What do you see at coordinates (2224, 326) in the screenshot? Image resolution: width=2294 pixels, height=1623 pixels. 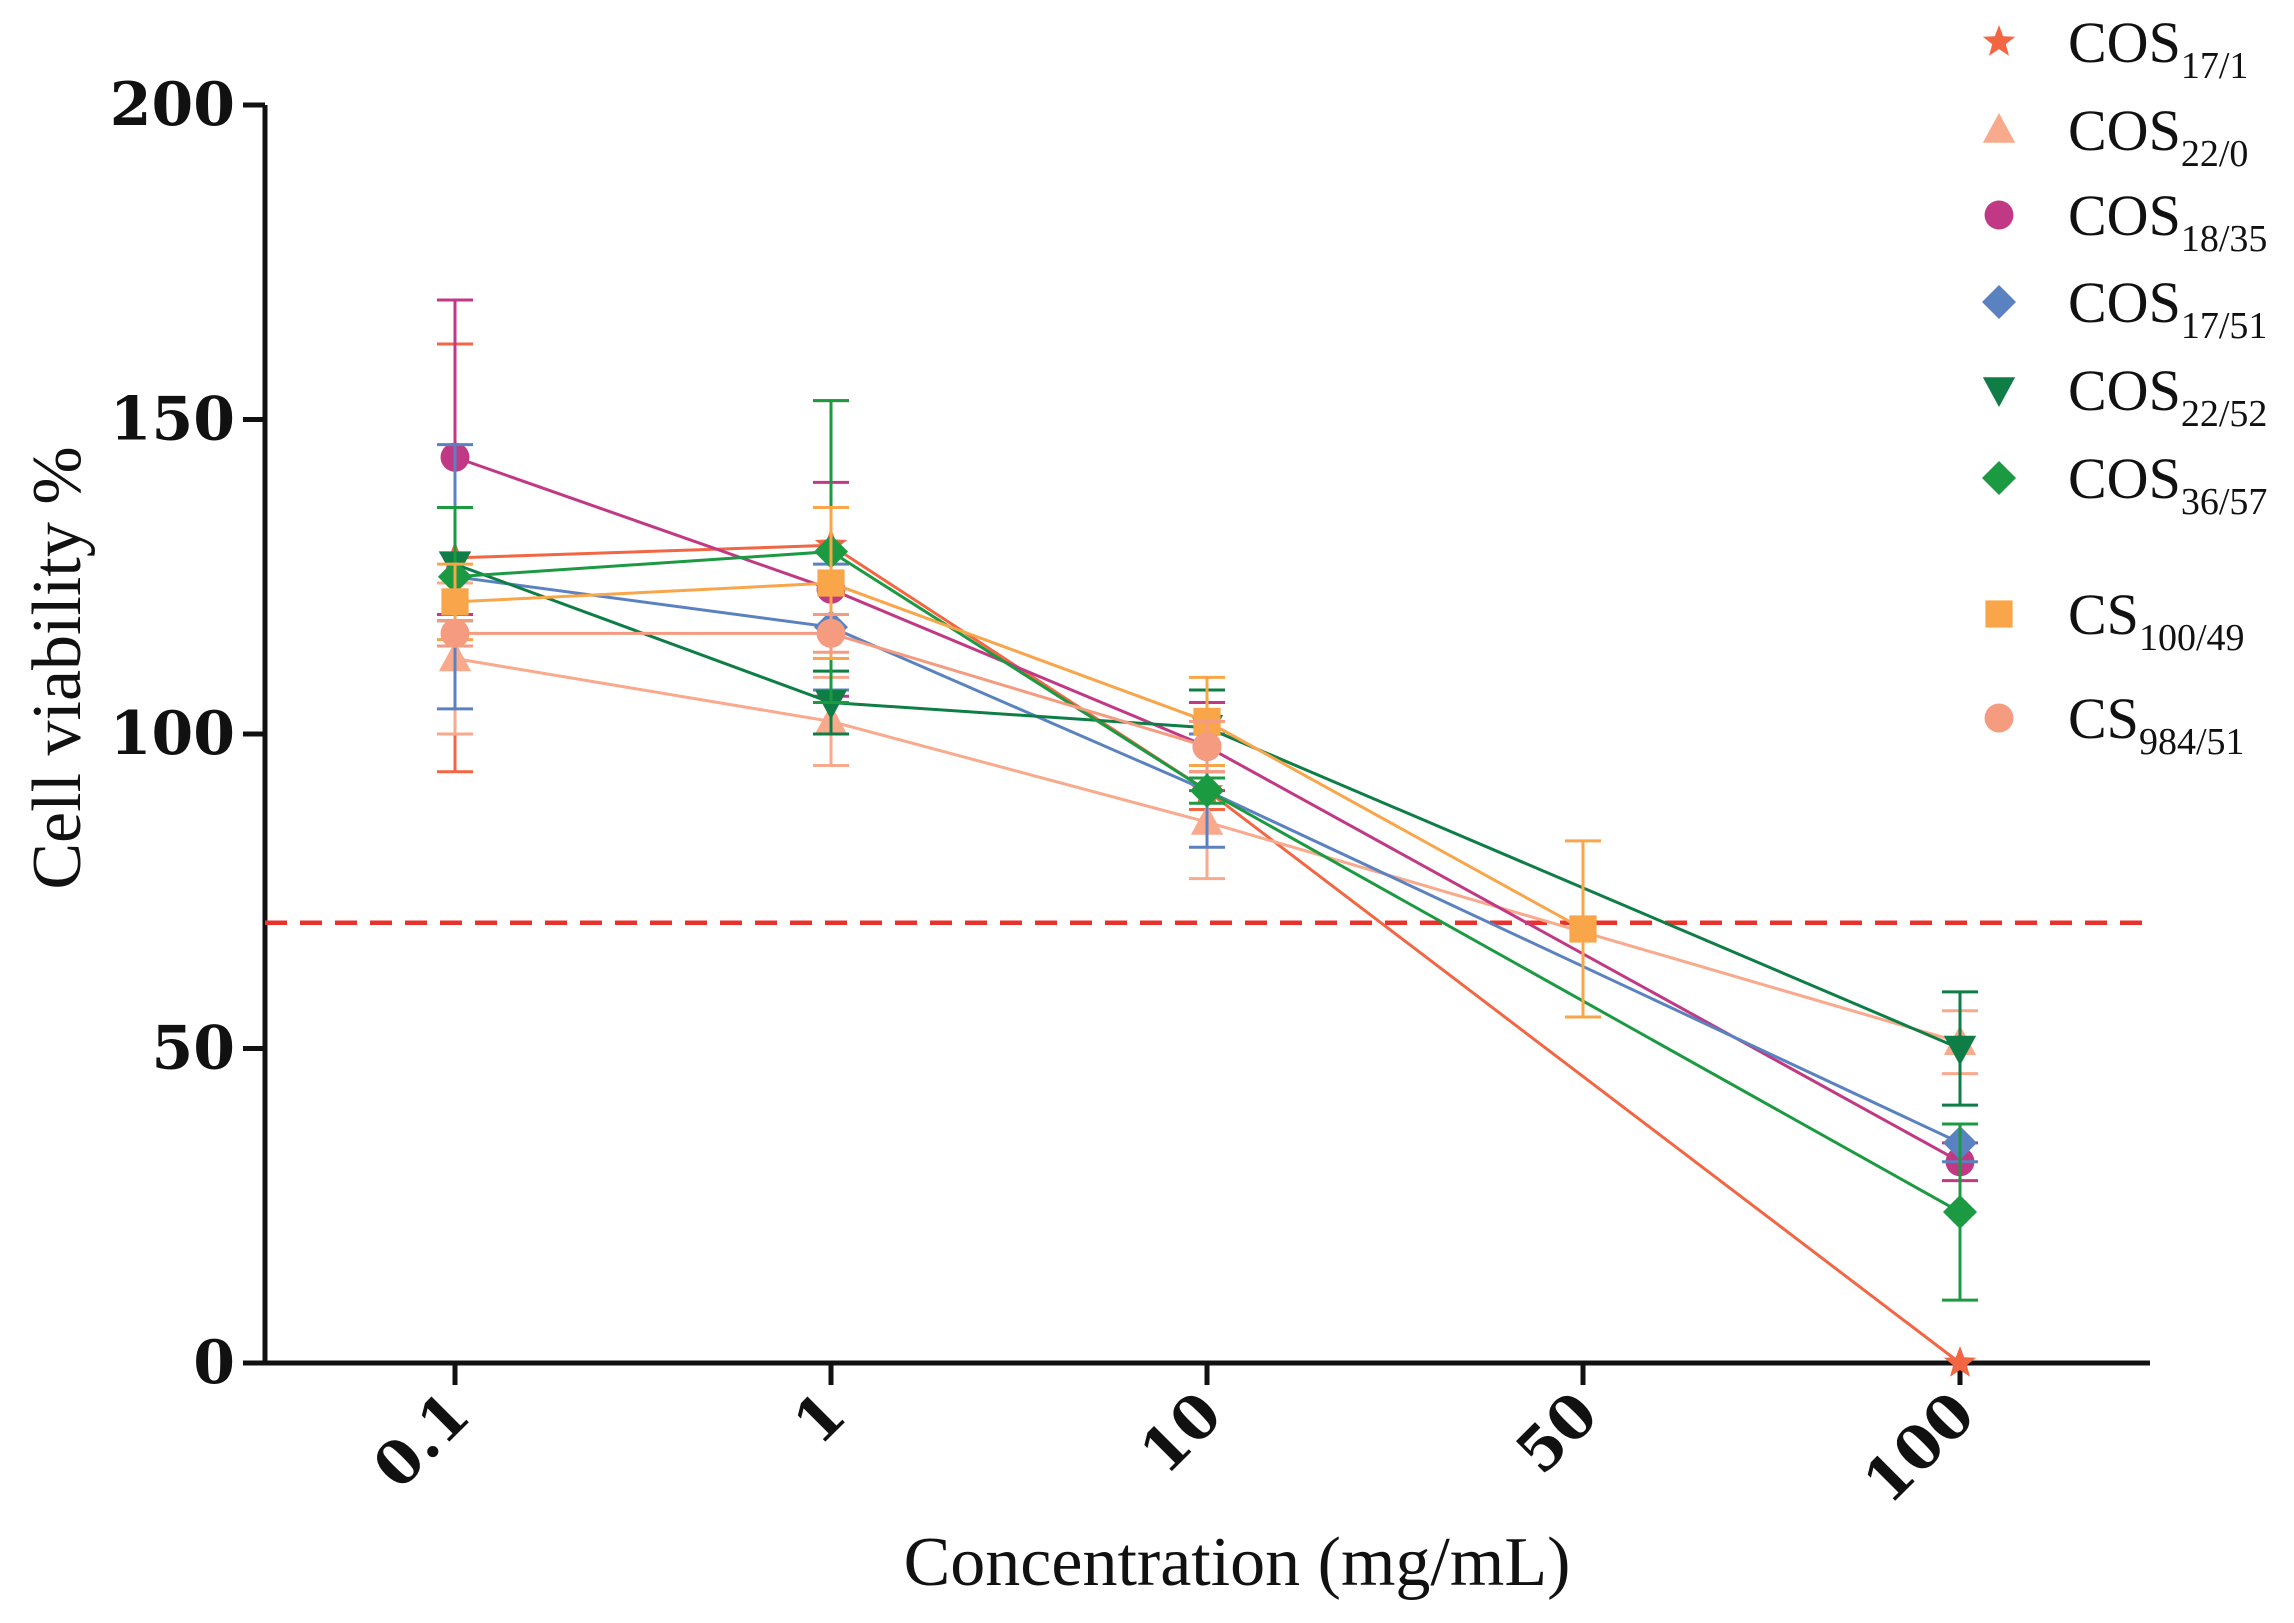 I see `legend-label-subscript: 17/51` at bounding box center [2224, 326].